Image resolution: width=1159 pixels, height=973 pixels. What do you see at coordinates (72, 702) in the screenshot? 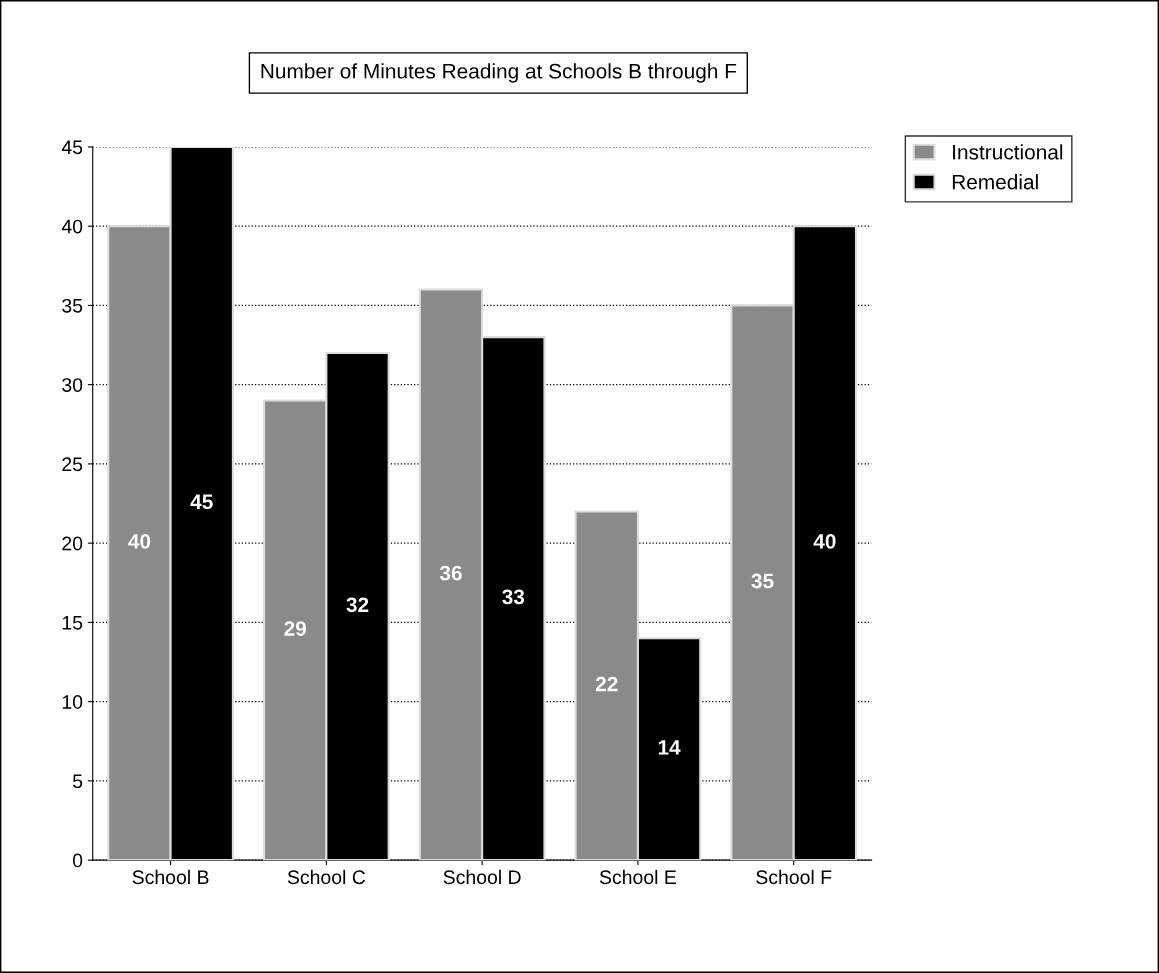
I see `y-tick-label: 10` at bounding box center [72, 702].